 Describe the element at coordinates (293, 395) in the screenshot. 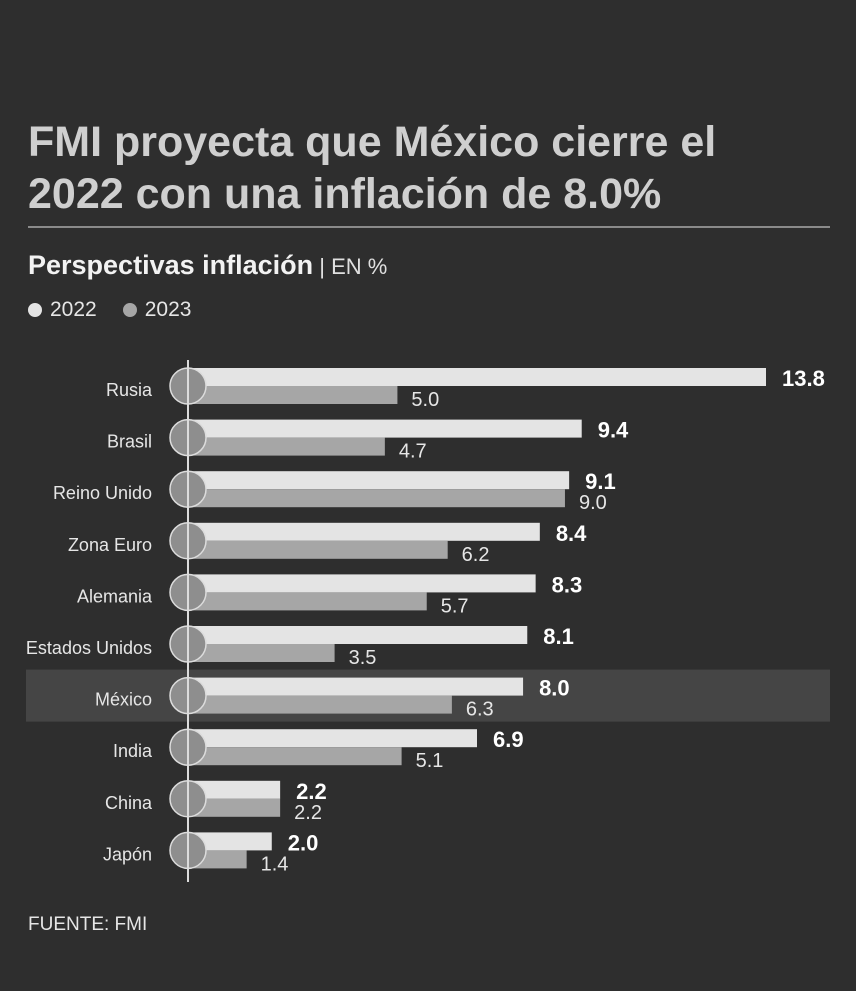

I see `bar-2023-rusia` at that location.